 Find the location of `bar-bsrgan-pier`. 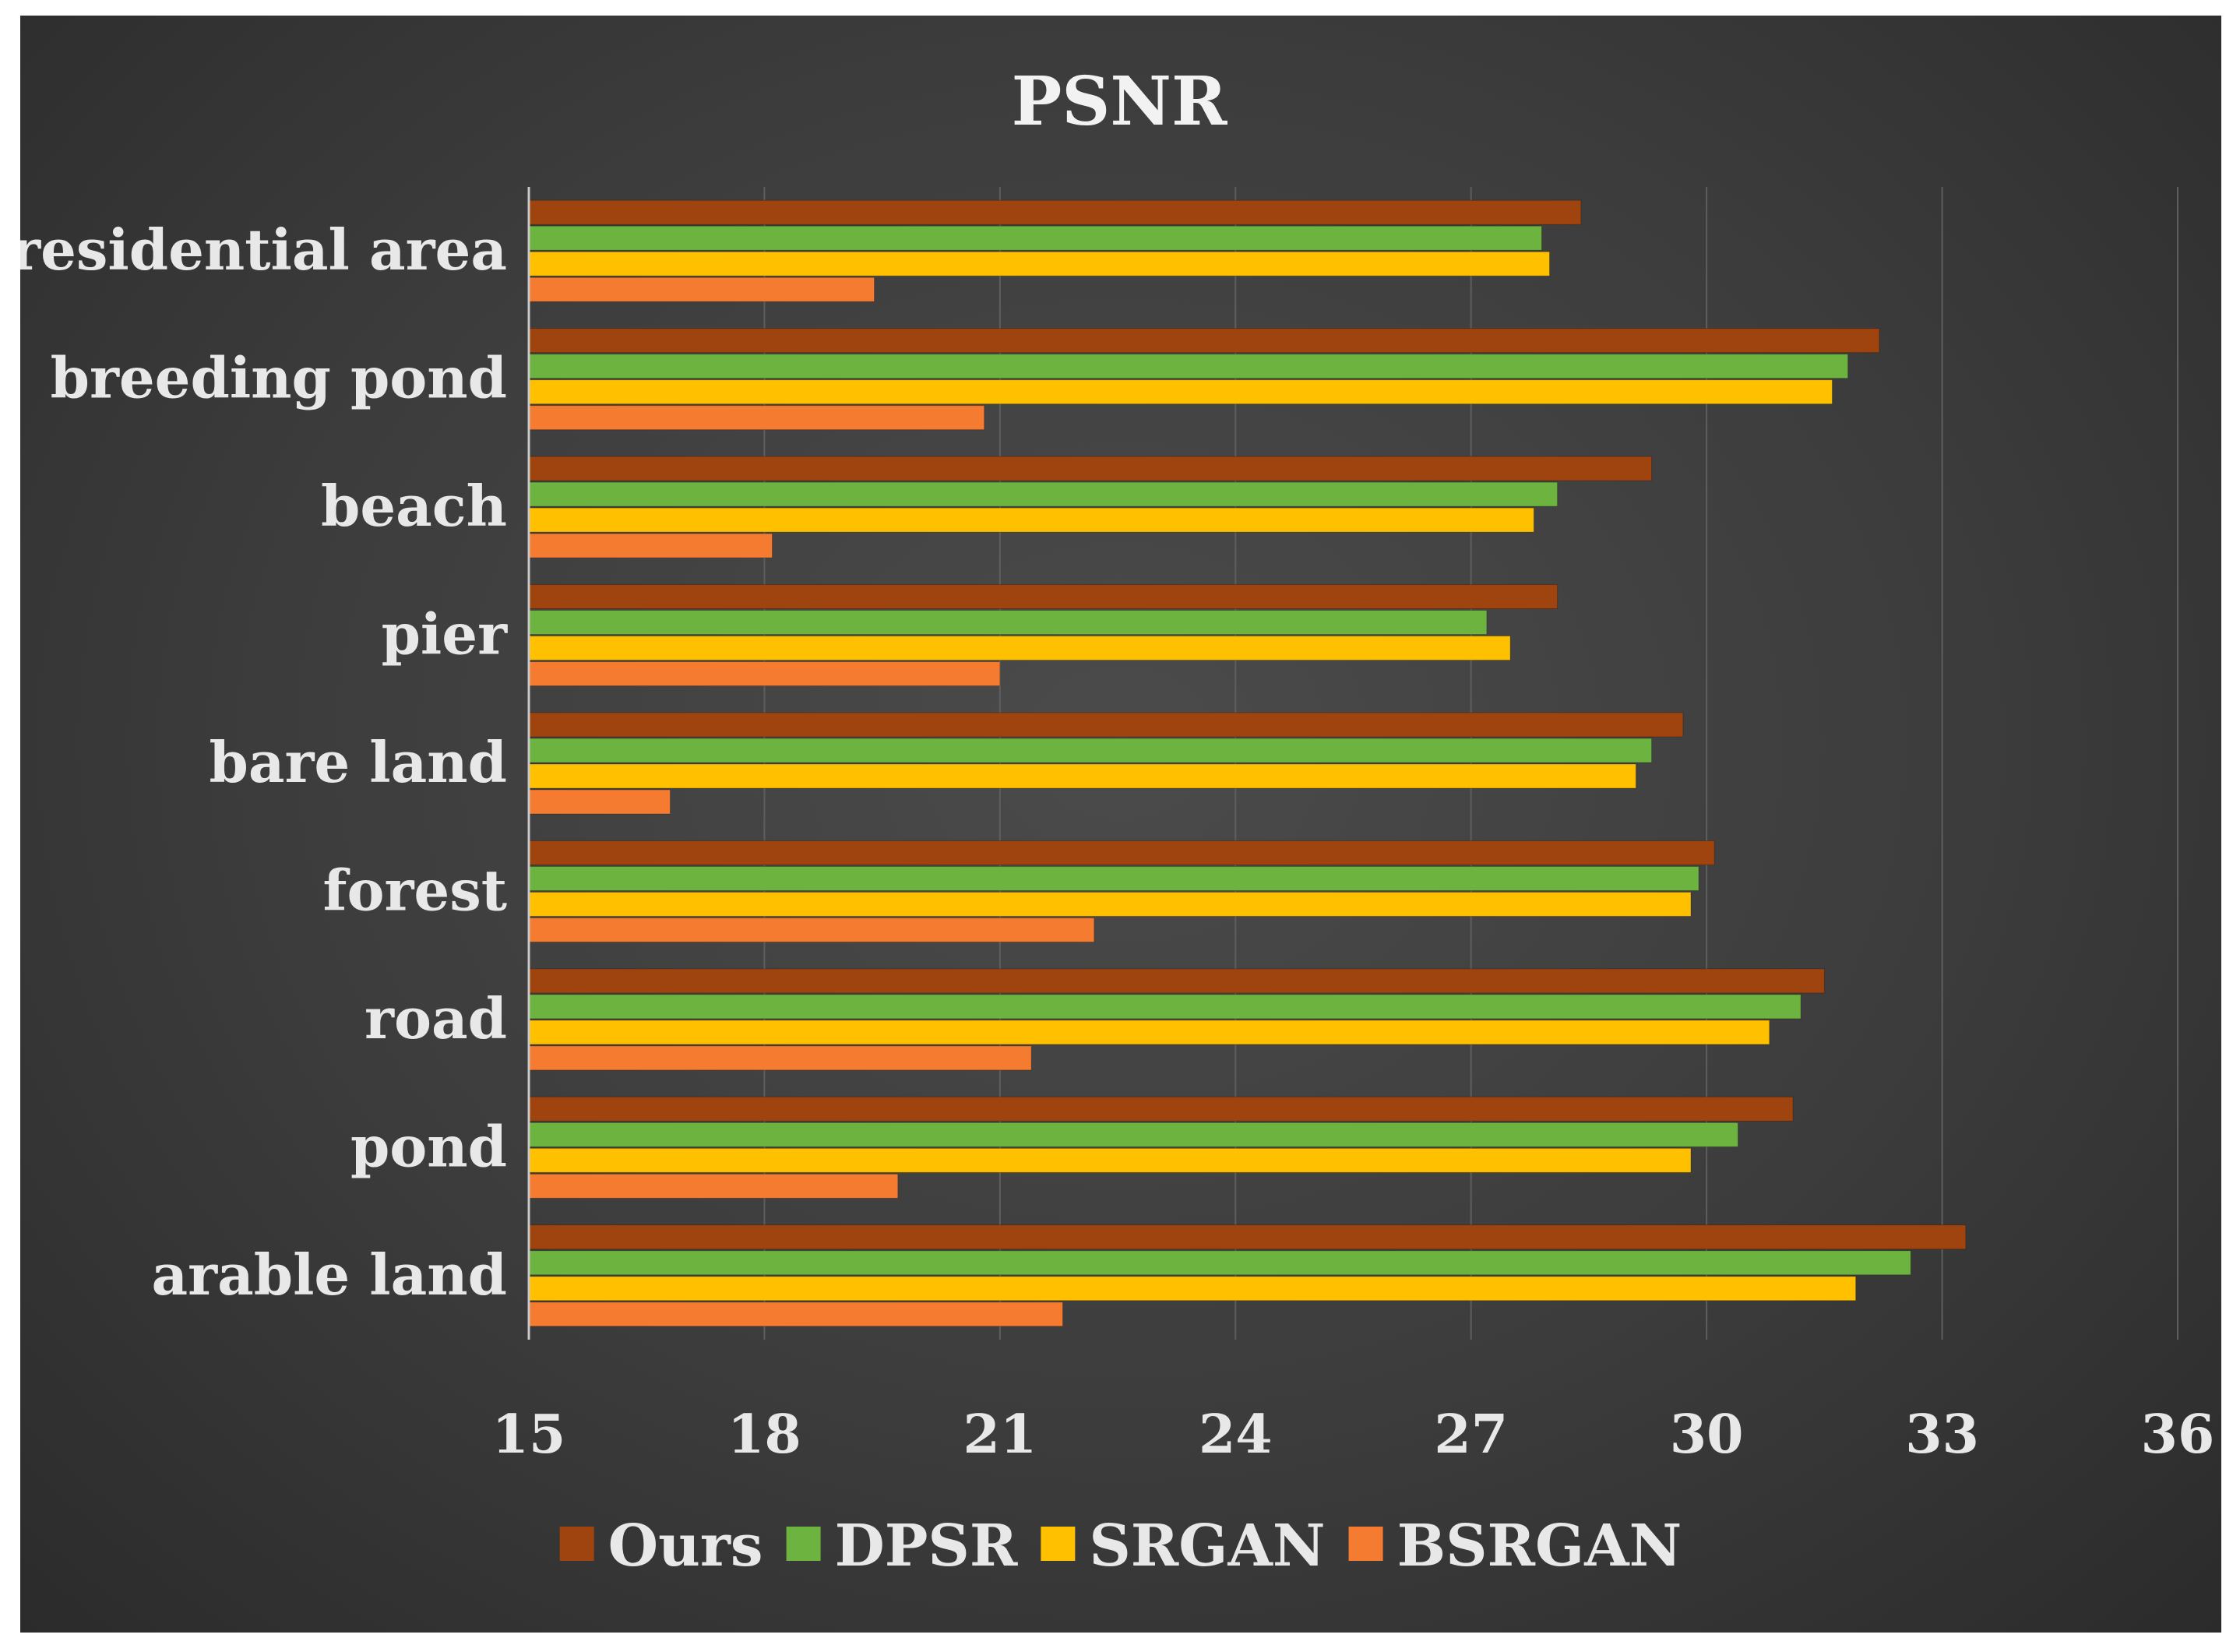

bar-bsrgan-pier is located at coordinates (765, 674).